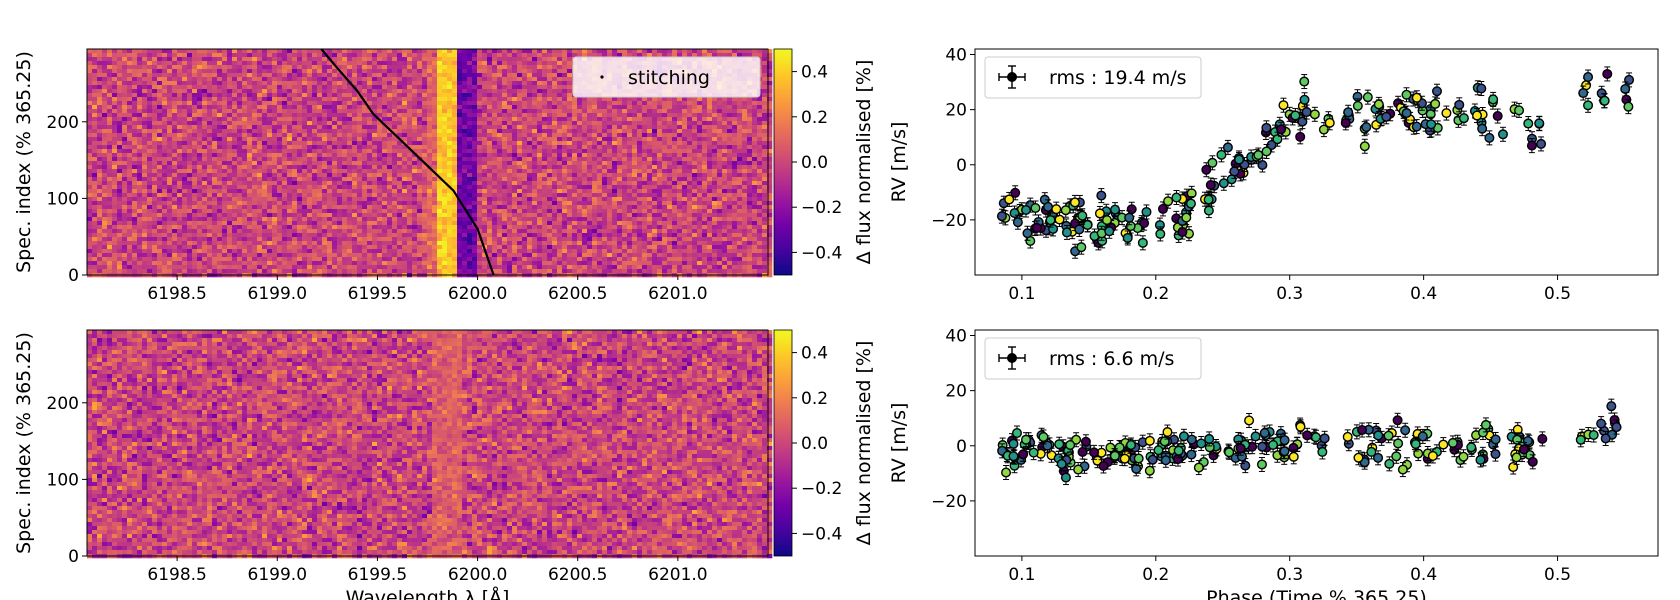 The height and width of the screenshot is (600, 1680). Describe the element at coordinates (1423, 294) in the screenshot. I see `x-tick-label: 0.4` at that location.